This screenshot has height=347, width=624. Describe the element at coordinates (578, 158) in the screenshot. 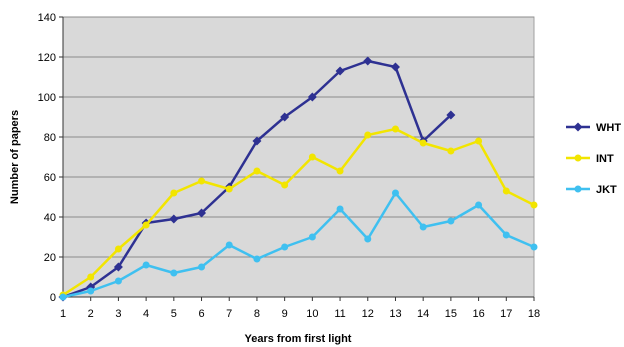

I see `legend-marker-int` at that location.